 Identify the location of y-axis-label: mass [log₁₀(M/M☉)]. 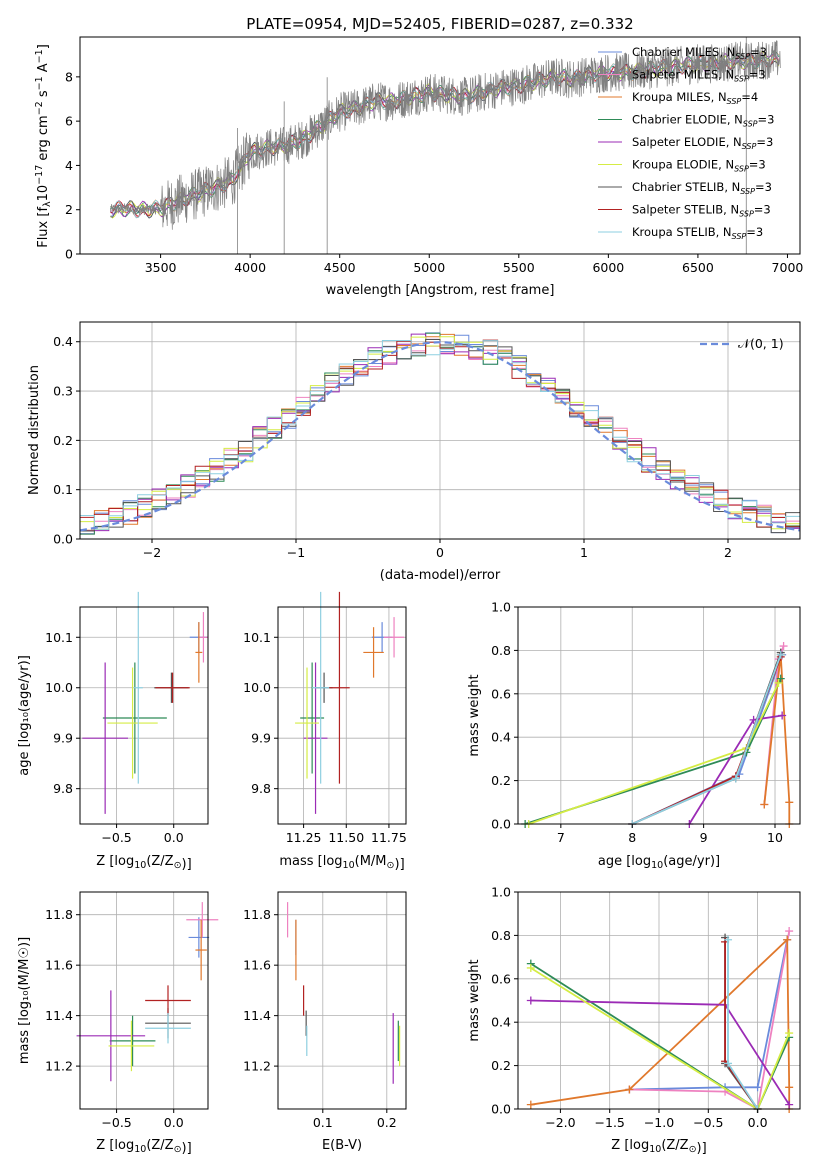
(24, 1000).